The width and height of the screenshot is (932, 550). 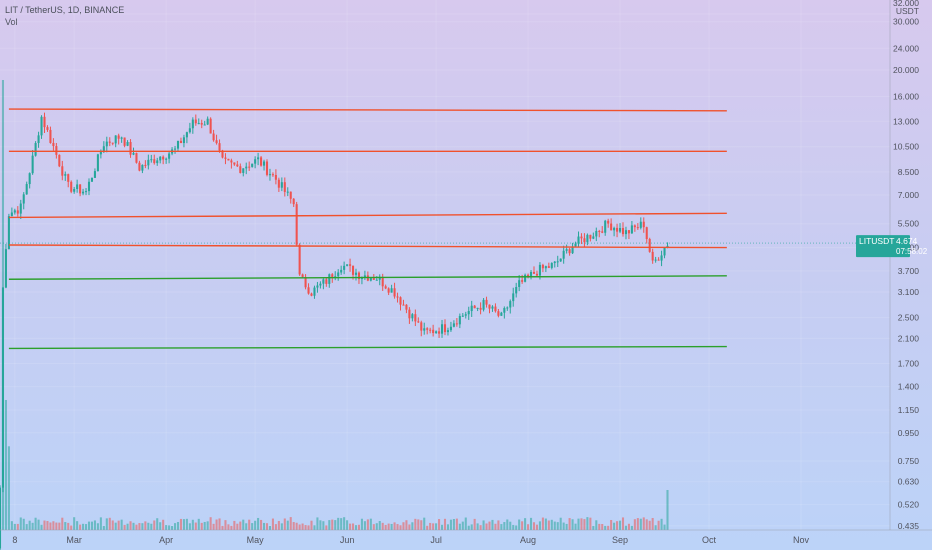 I want to click on symbol-title: LIT / TetherUS, 1D, BINANCE, so click(x=65, y=10).